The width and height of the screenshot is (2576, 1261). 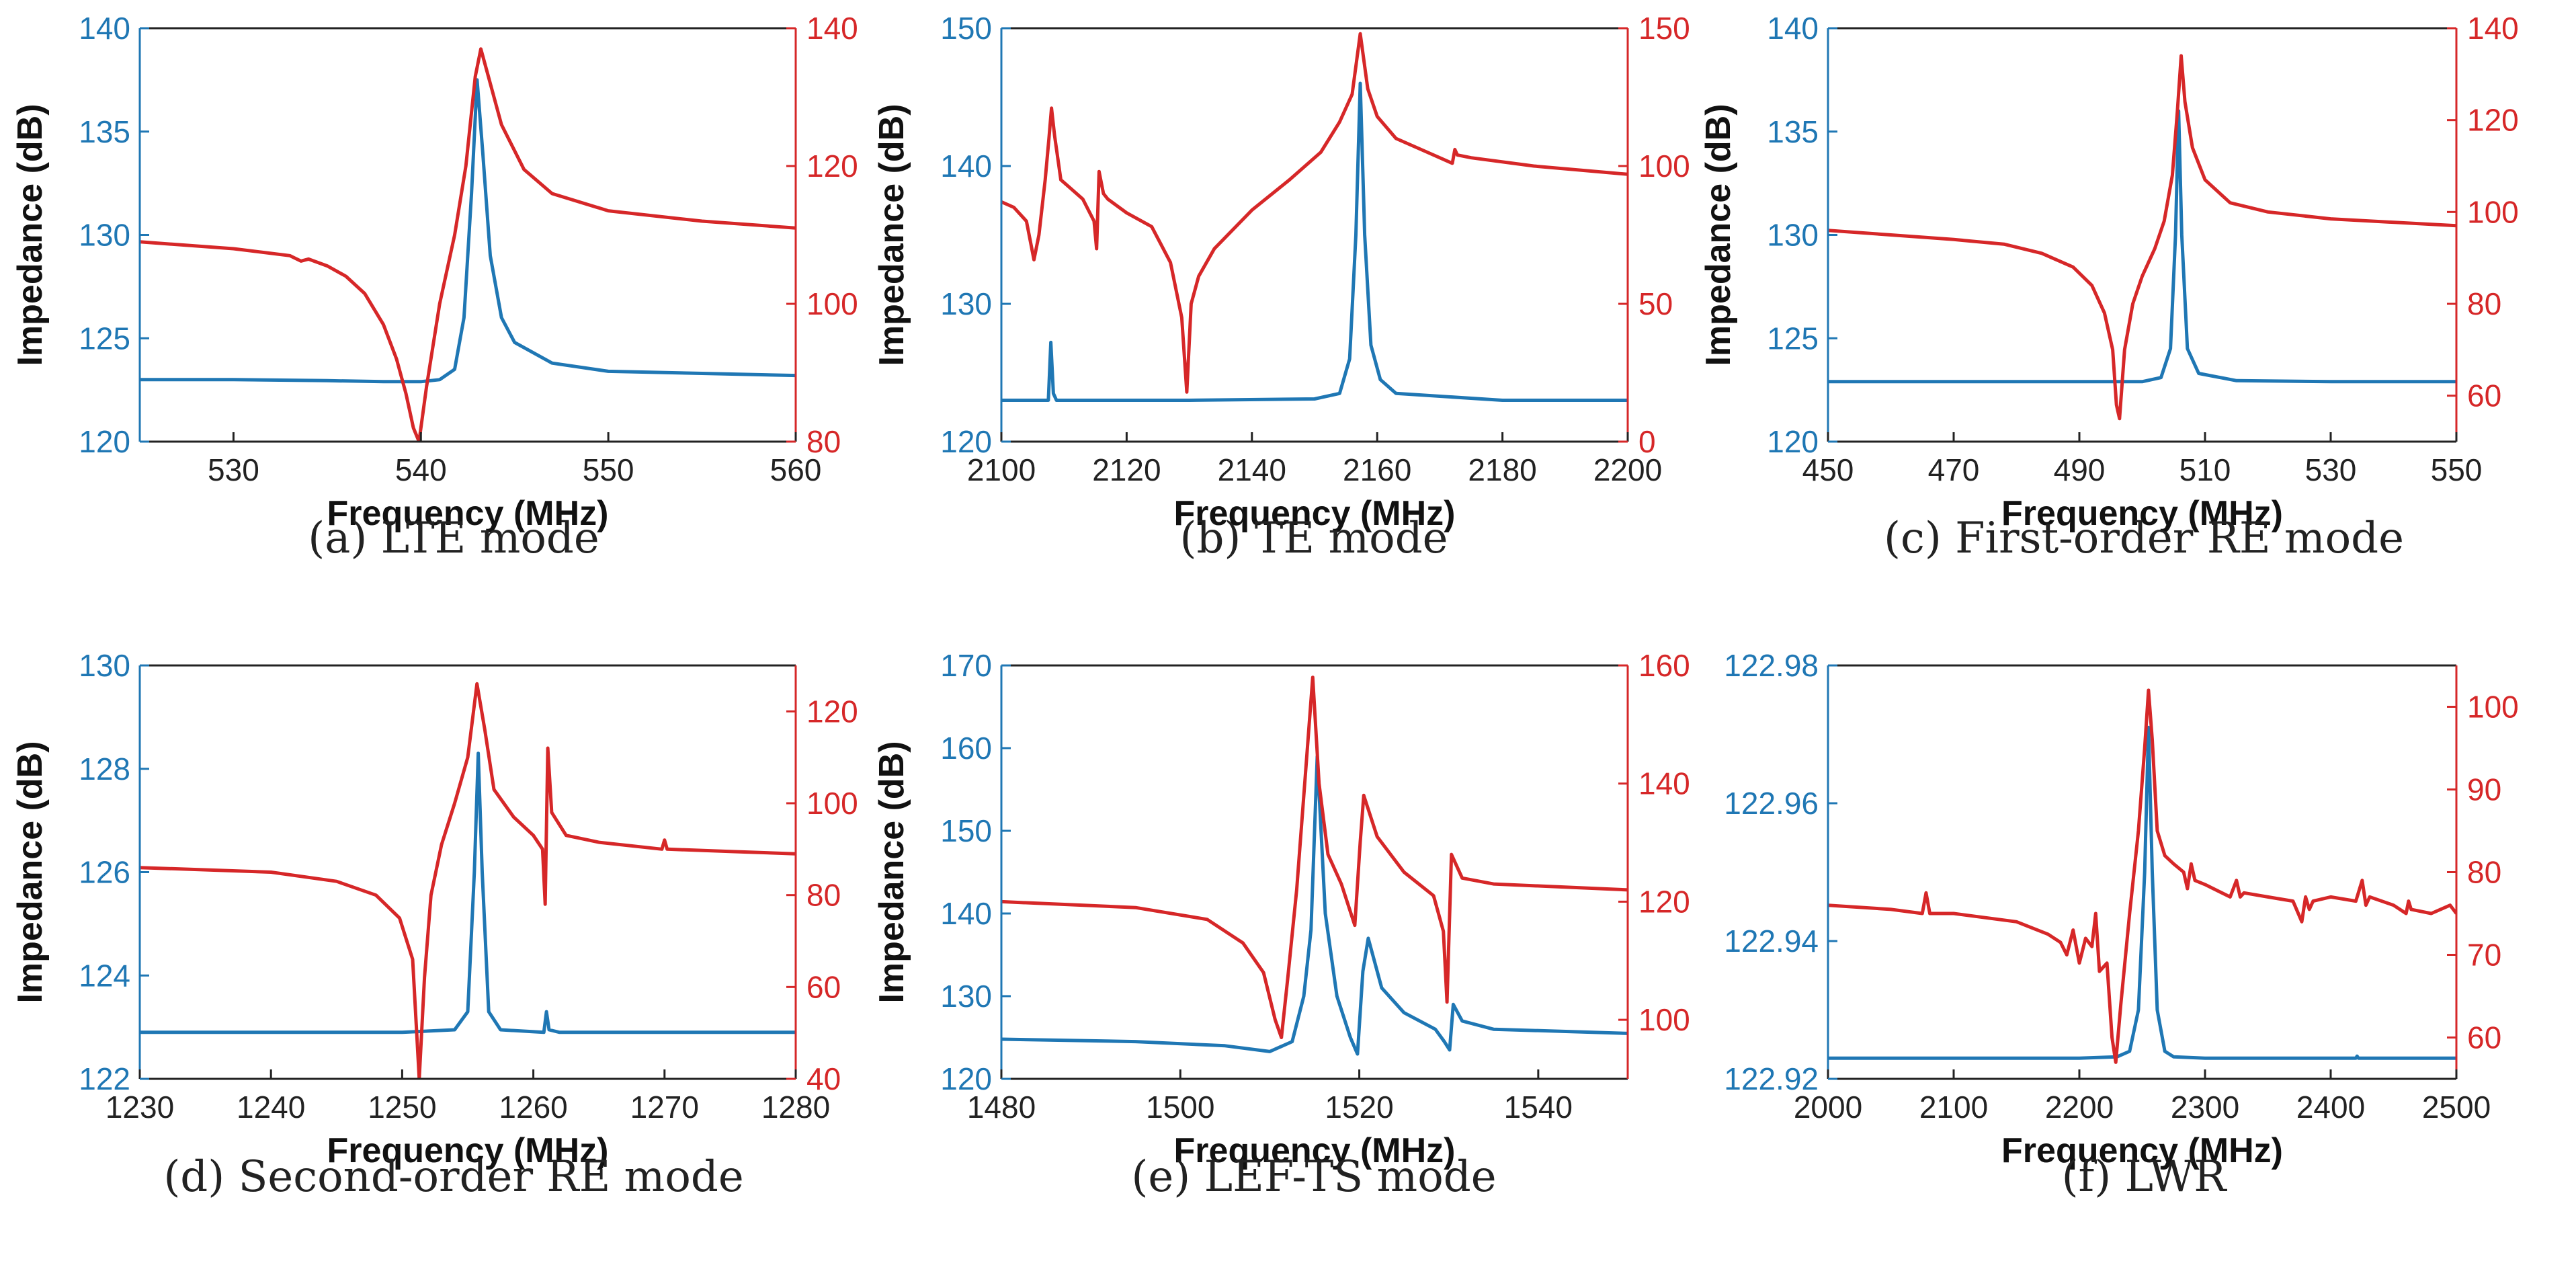 I want to click on x-tick-label: 550, so click(x=2457, y=469).